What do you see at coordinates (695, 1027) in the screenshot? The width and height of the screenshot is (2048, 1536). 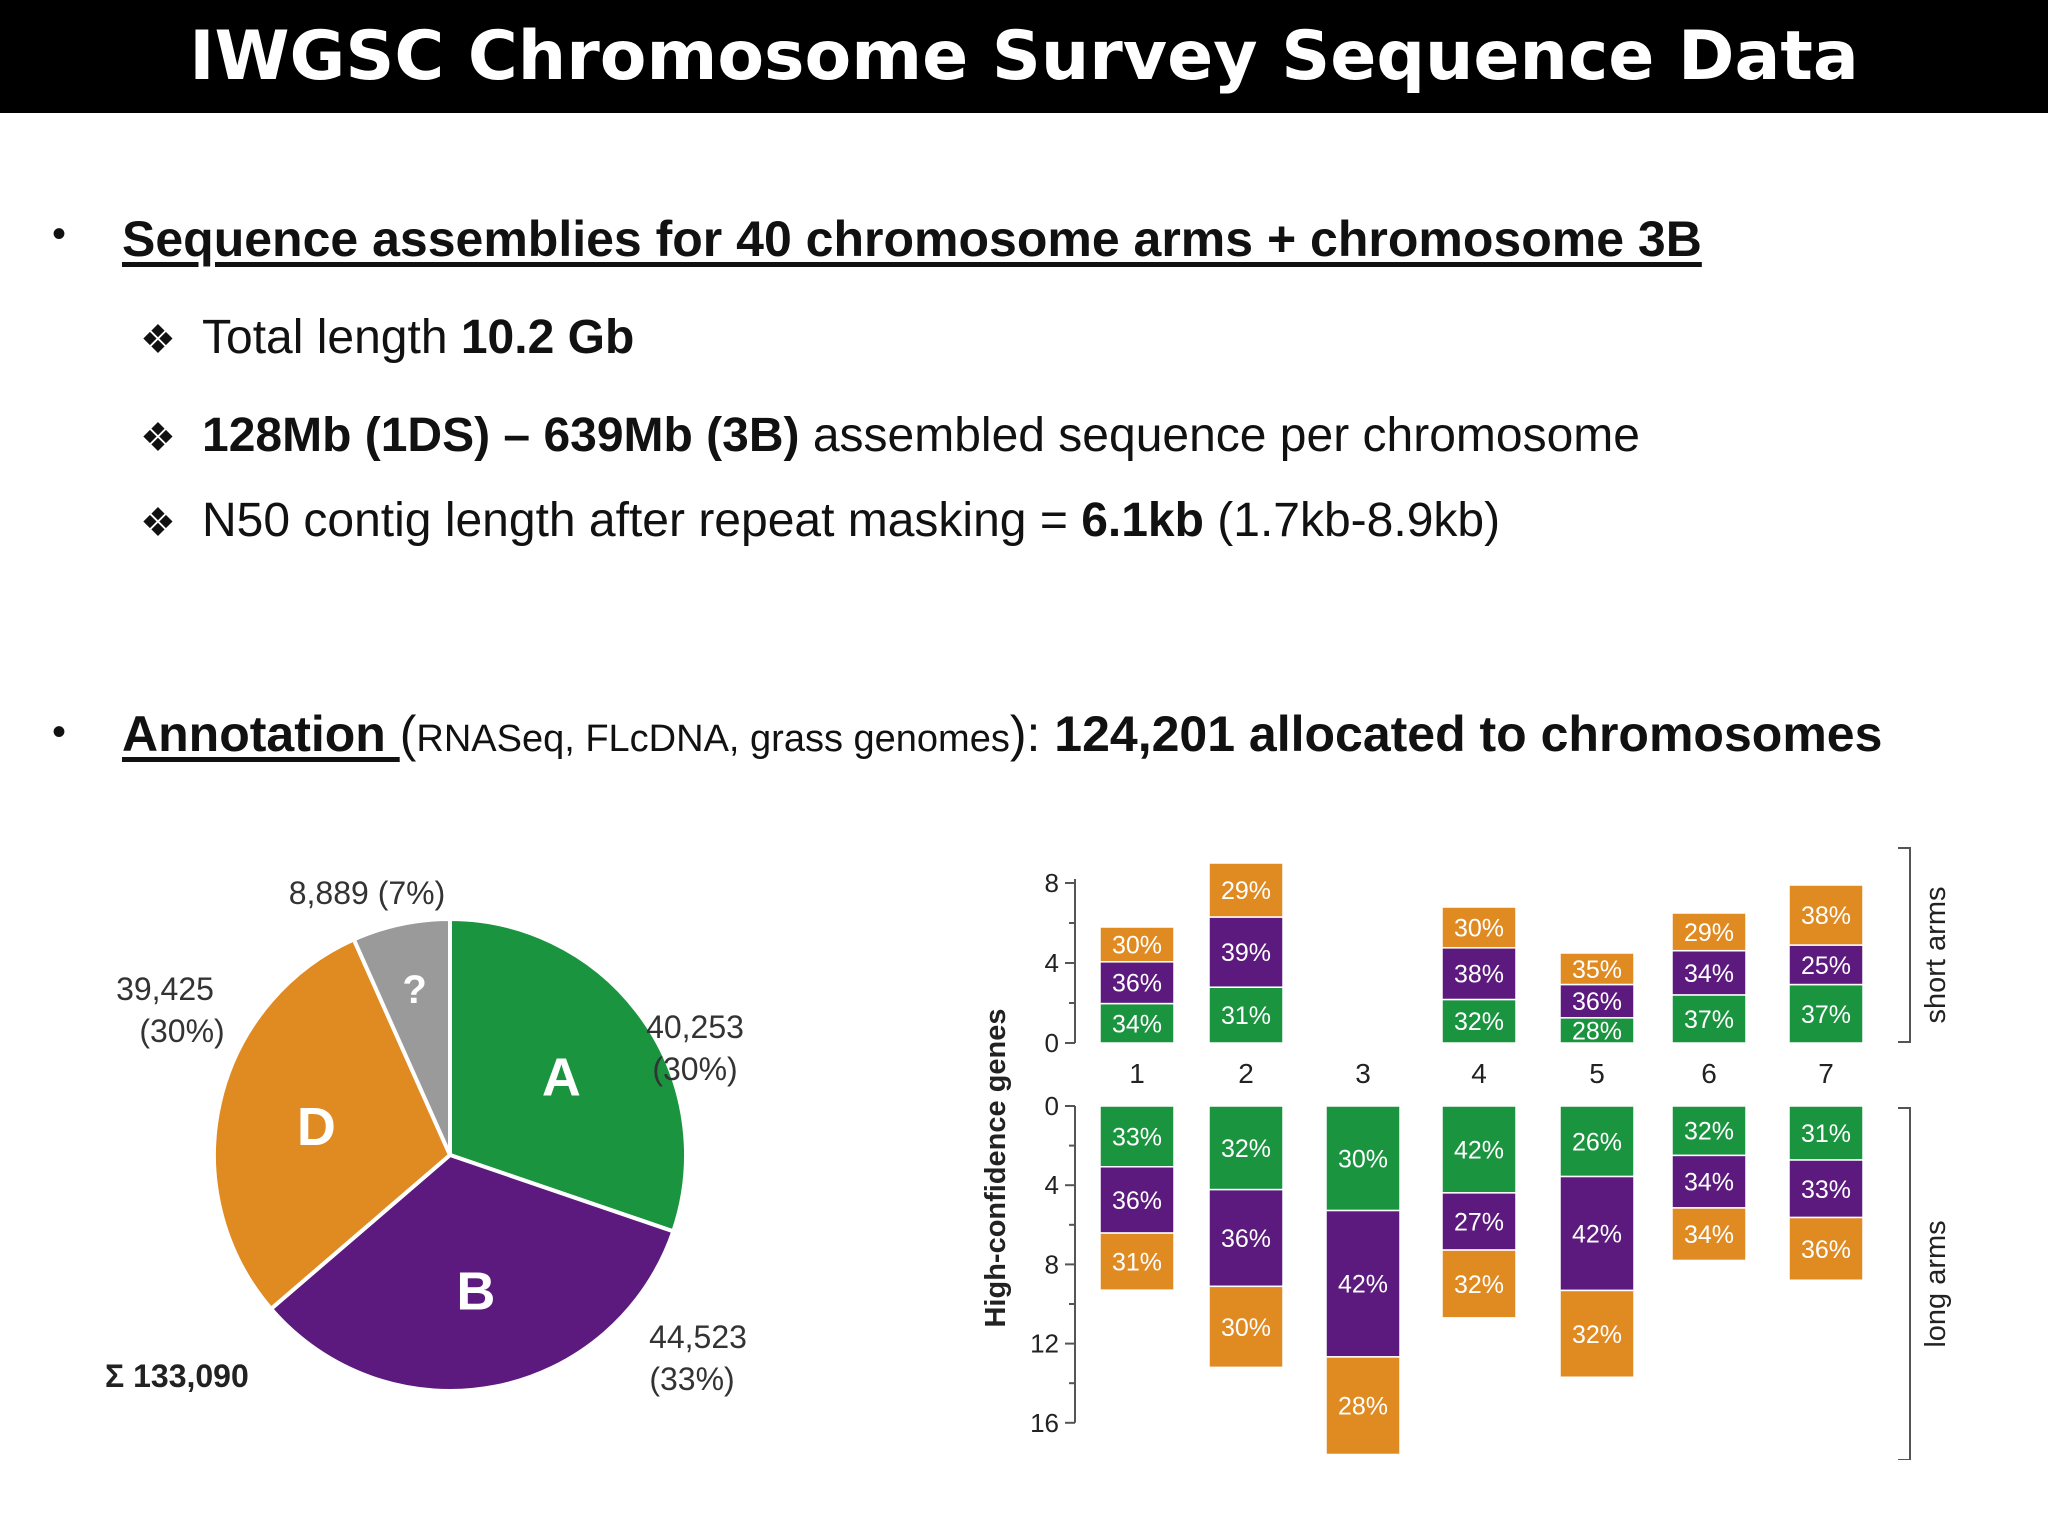 I see `pie-label-a-count: 40,253` at bounding box center [695, 1027].